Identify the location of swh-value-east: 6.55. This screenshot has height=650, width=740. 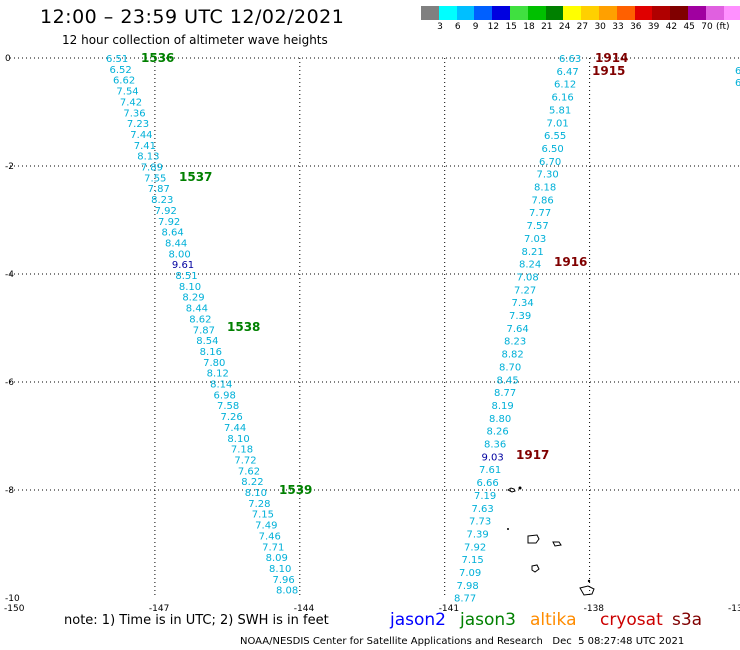
(555, 136).